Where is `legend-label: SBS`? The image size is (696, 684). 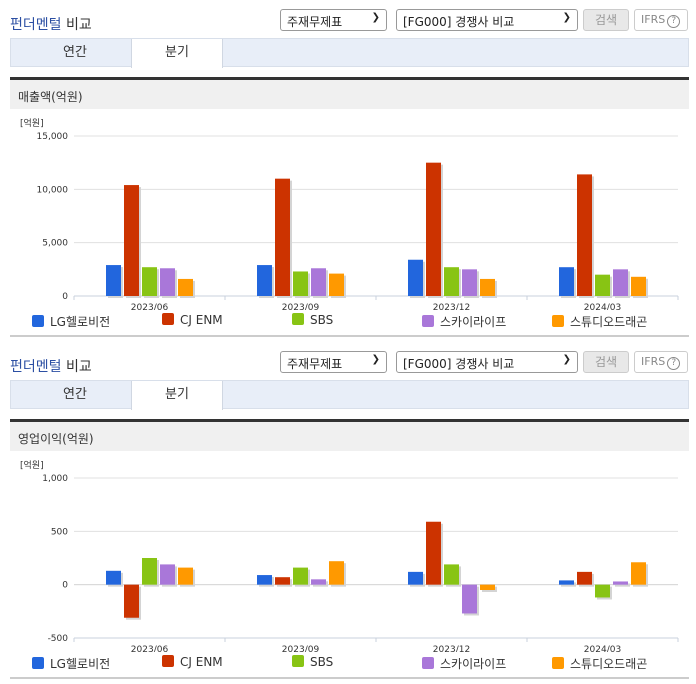 legend-label: SBS is located at coordinates (322, 662).